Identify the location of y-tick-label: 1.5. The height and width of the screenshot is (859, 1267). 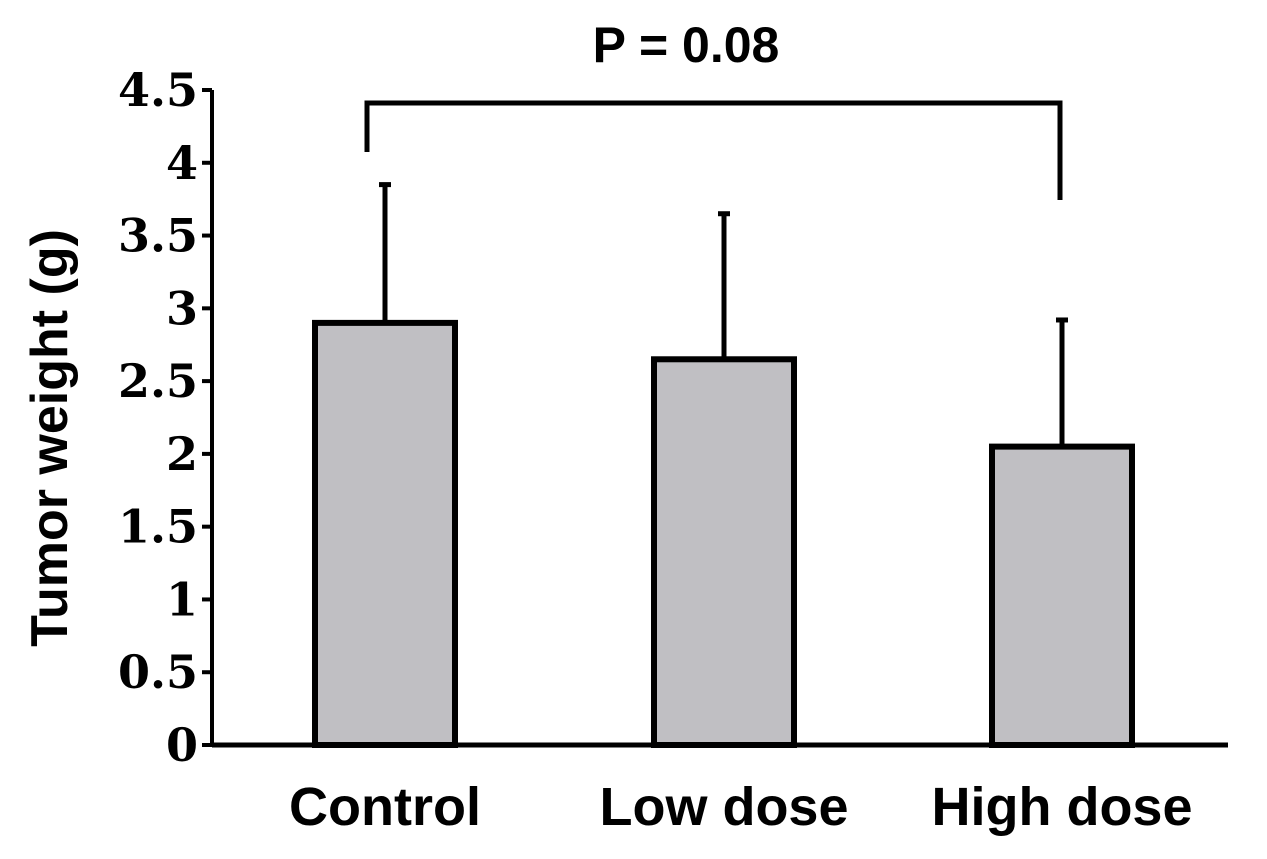
(158, 527).